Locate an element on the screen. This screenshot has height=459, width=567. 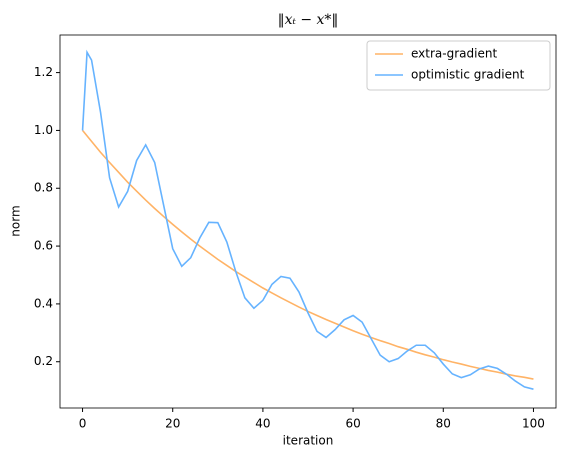
x-tick-label: 0 is located at coordinates (83, 424).